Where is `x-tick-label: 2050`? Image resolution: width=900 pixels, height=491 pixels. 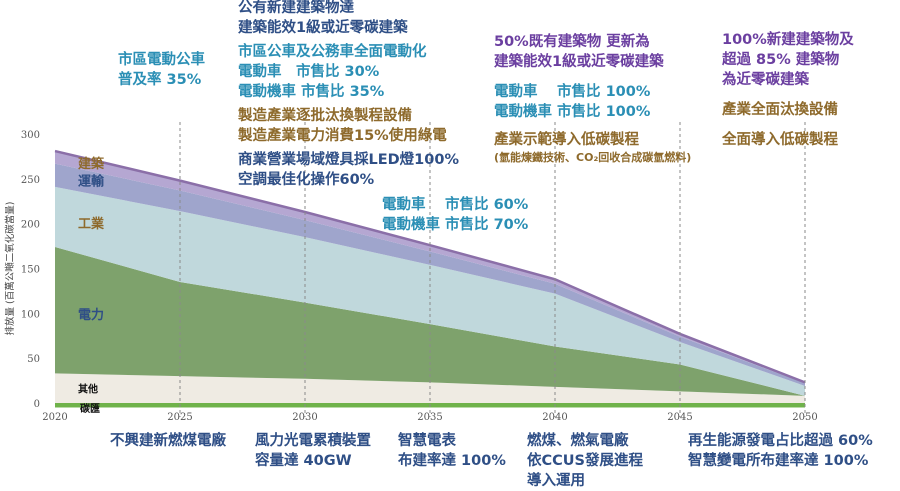 x-tick-label: 2050 is located at coordinates (804, 417).